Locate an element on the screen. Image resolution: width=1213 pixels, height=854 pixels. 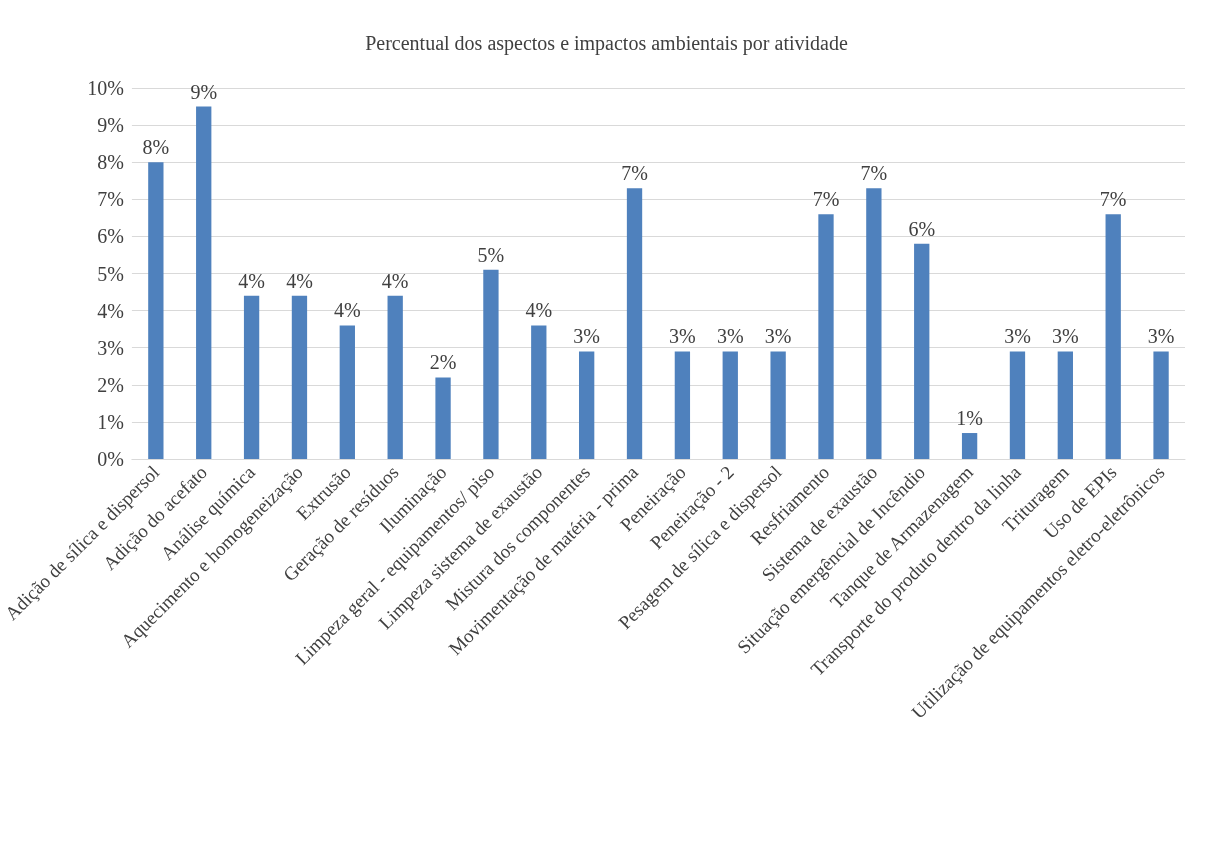
y-tick-label: 6% is located at coordinates (110, 236).